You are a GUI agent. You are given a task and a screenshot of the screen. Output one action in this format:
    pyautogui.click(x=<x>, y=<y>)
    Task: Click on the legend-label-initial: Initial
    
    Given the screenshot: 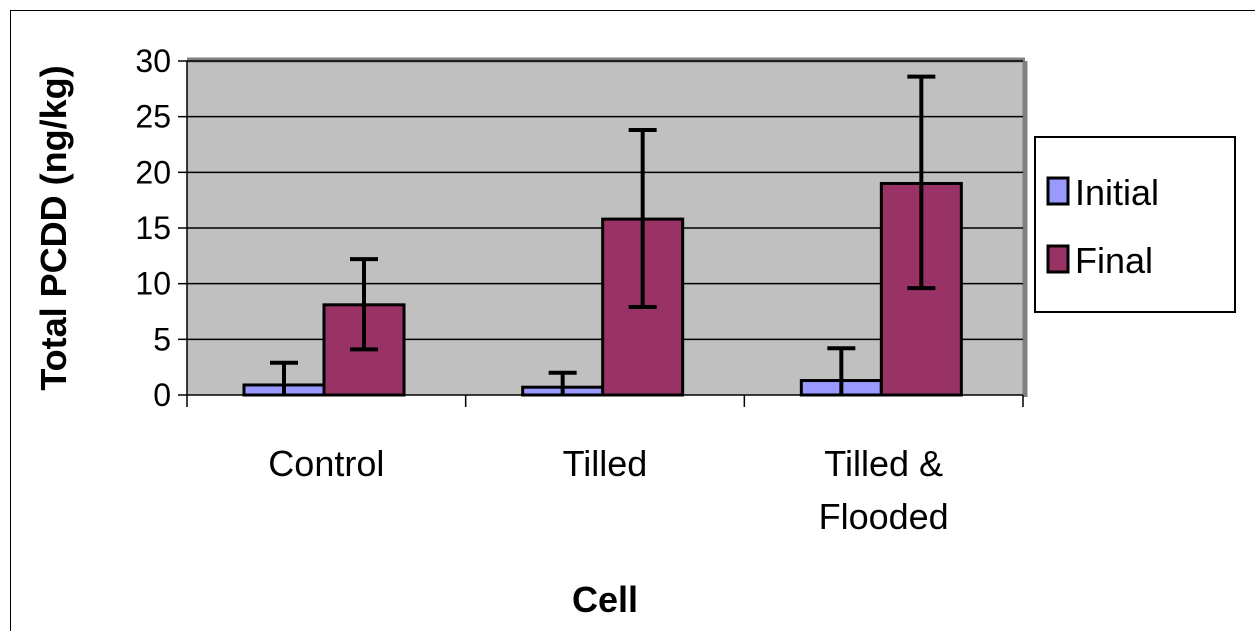 What is the action you would take?
    pyautogui.click(x=1117, y=192)
    